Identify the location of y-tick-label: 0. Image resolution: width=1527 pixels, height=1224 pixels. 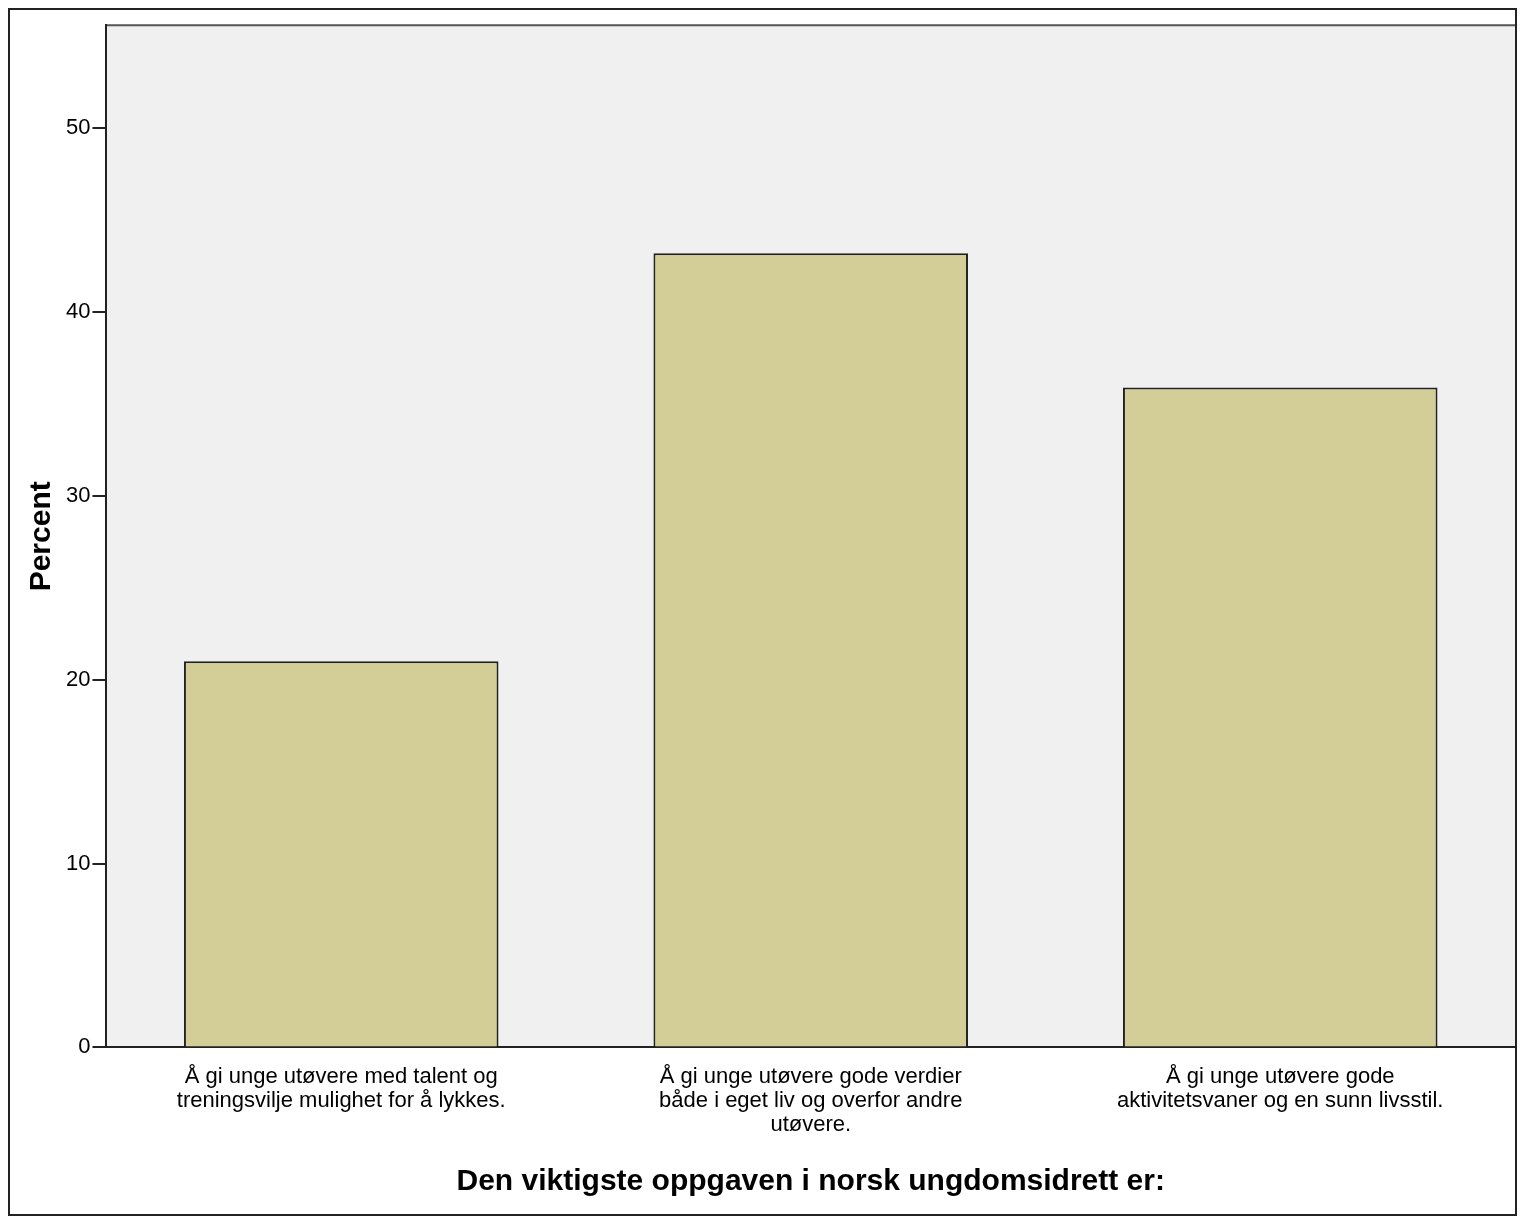
(84, 1046).